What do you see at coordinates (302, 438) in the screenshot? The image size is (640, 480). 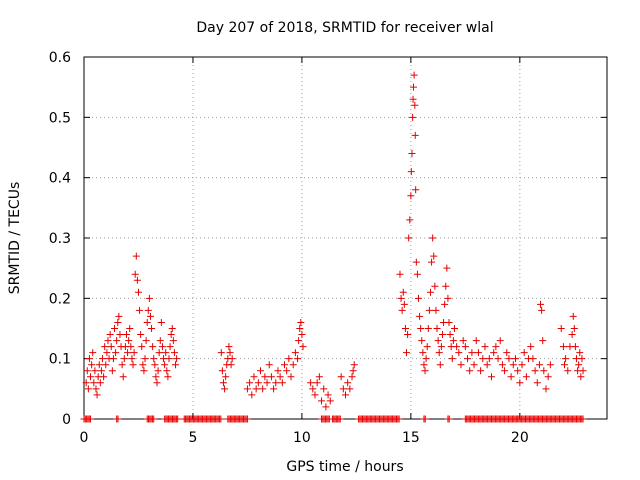 I see `x-tick-label: 10` at bounding box center [302, 438].